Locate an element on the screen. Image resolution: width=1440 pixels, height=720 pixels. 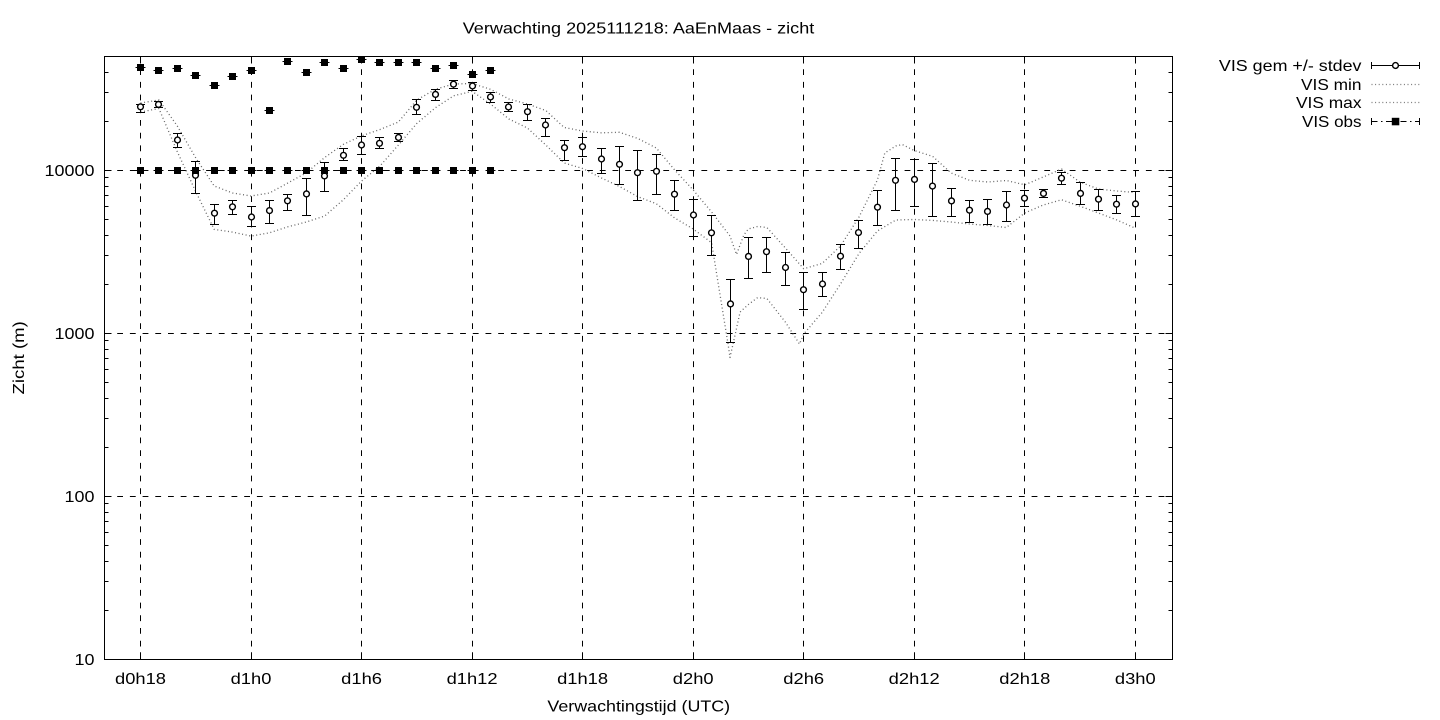
svg-text: 10 is located at coordinates (85, 660).